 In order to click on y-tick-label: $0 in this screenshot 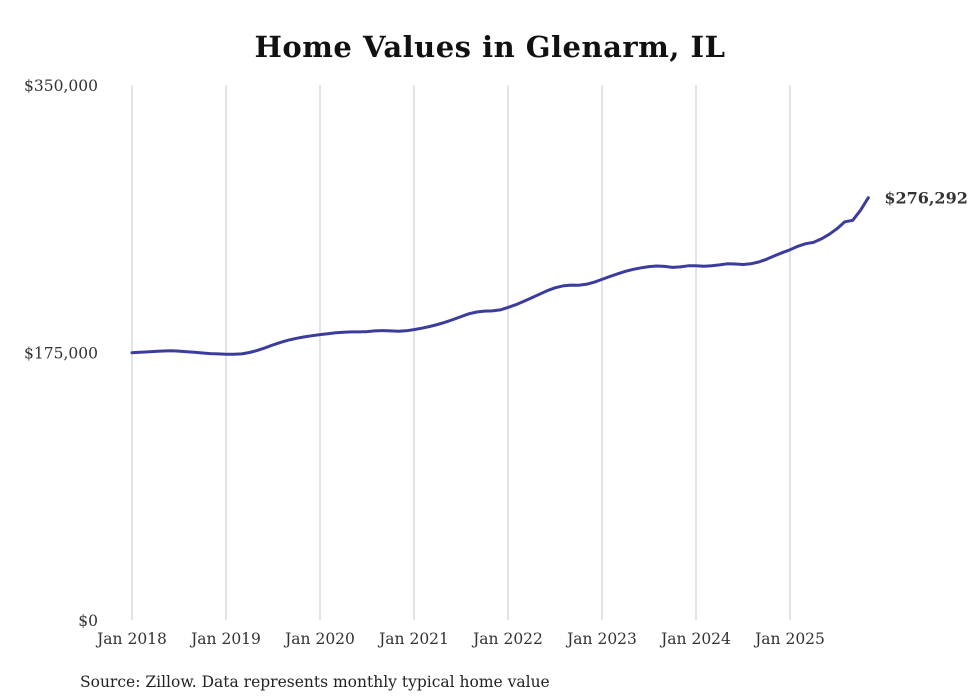, I will do `click(88, 621)`.